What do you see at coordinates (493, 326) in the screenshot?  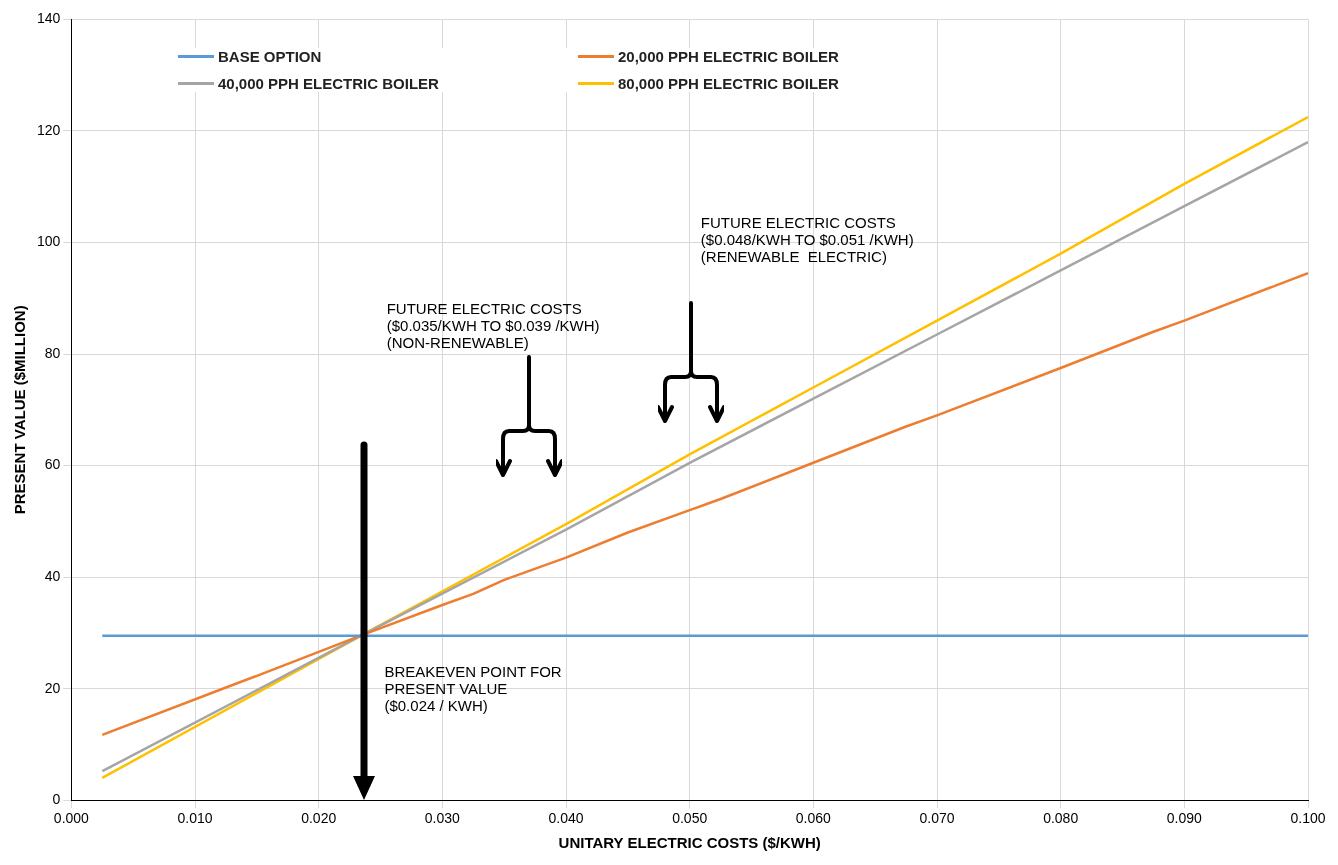 I see `annotation: FUTURE ELECTRIC COSTS ($0.035/KWH TO $0.039 /KWH) (NON-RENEWABLE)` at bounding box center [493, 326].